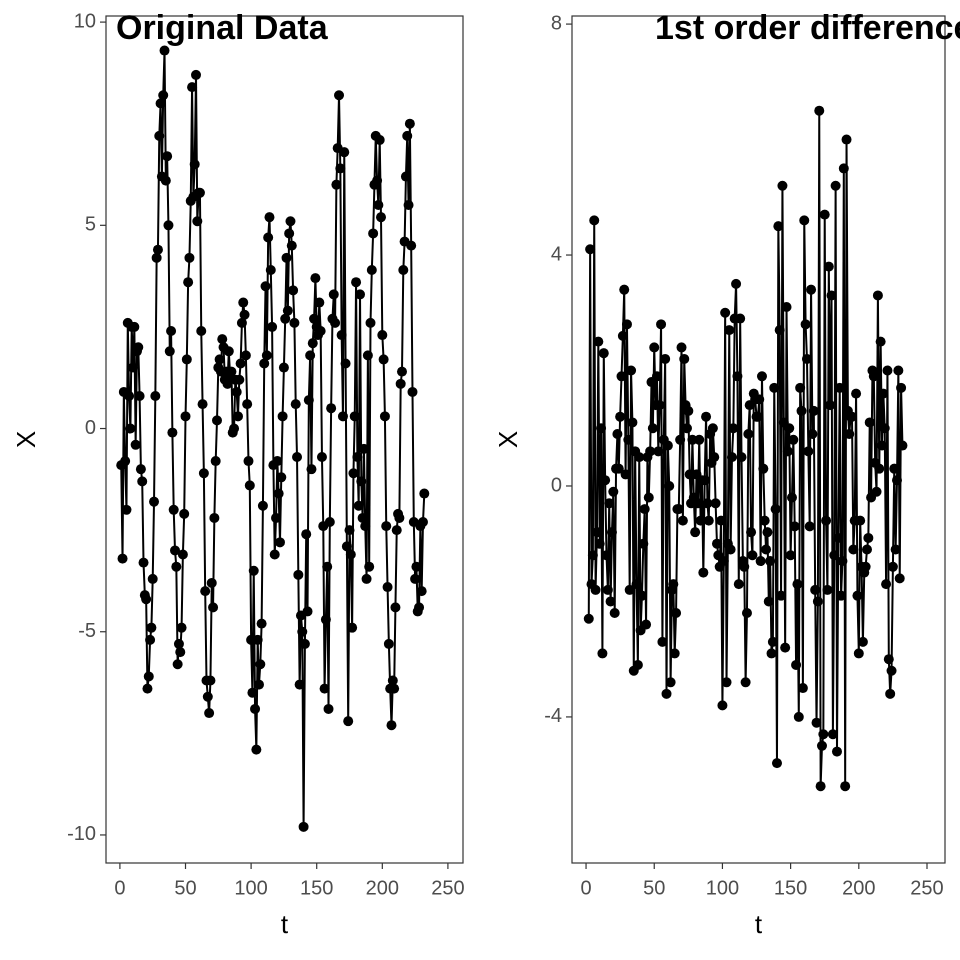 This screenshot has height=960, width=960. Describe the element at coordinates (185, 888) in the screenshot. I see `x-tick-label: 50` at that location.